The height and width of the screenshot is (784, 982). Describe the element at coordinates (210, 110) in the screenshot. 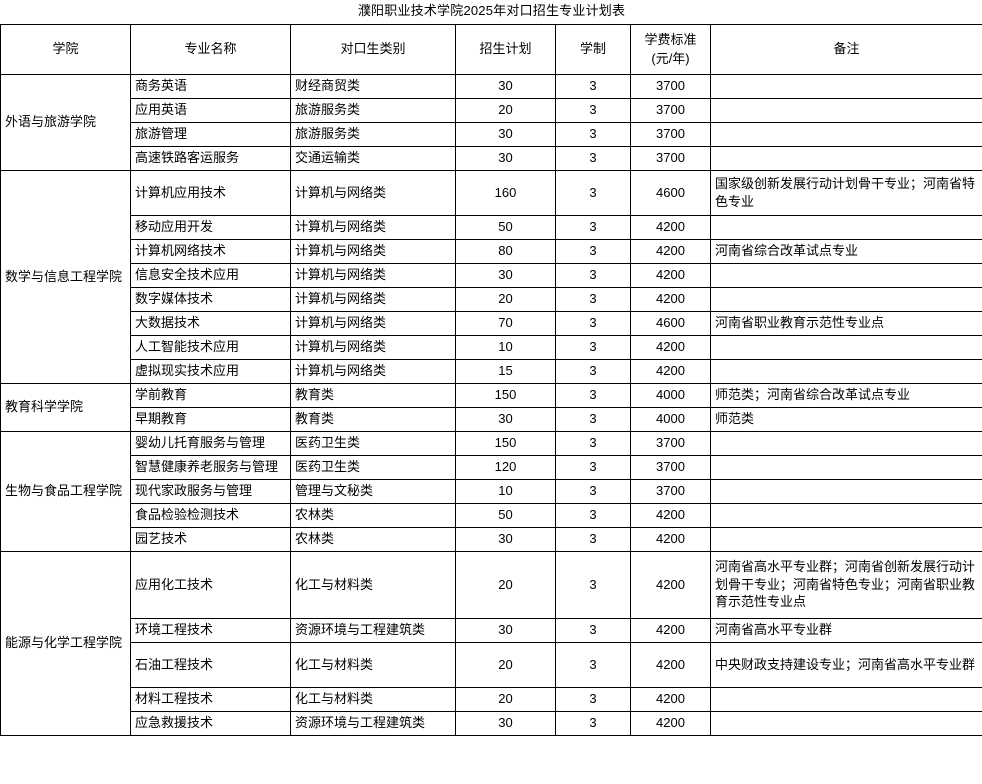

I see `major-name-cell: 应用英语` at that location.